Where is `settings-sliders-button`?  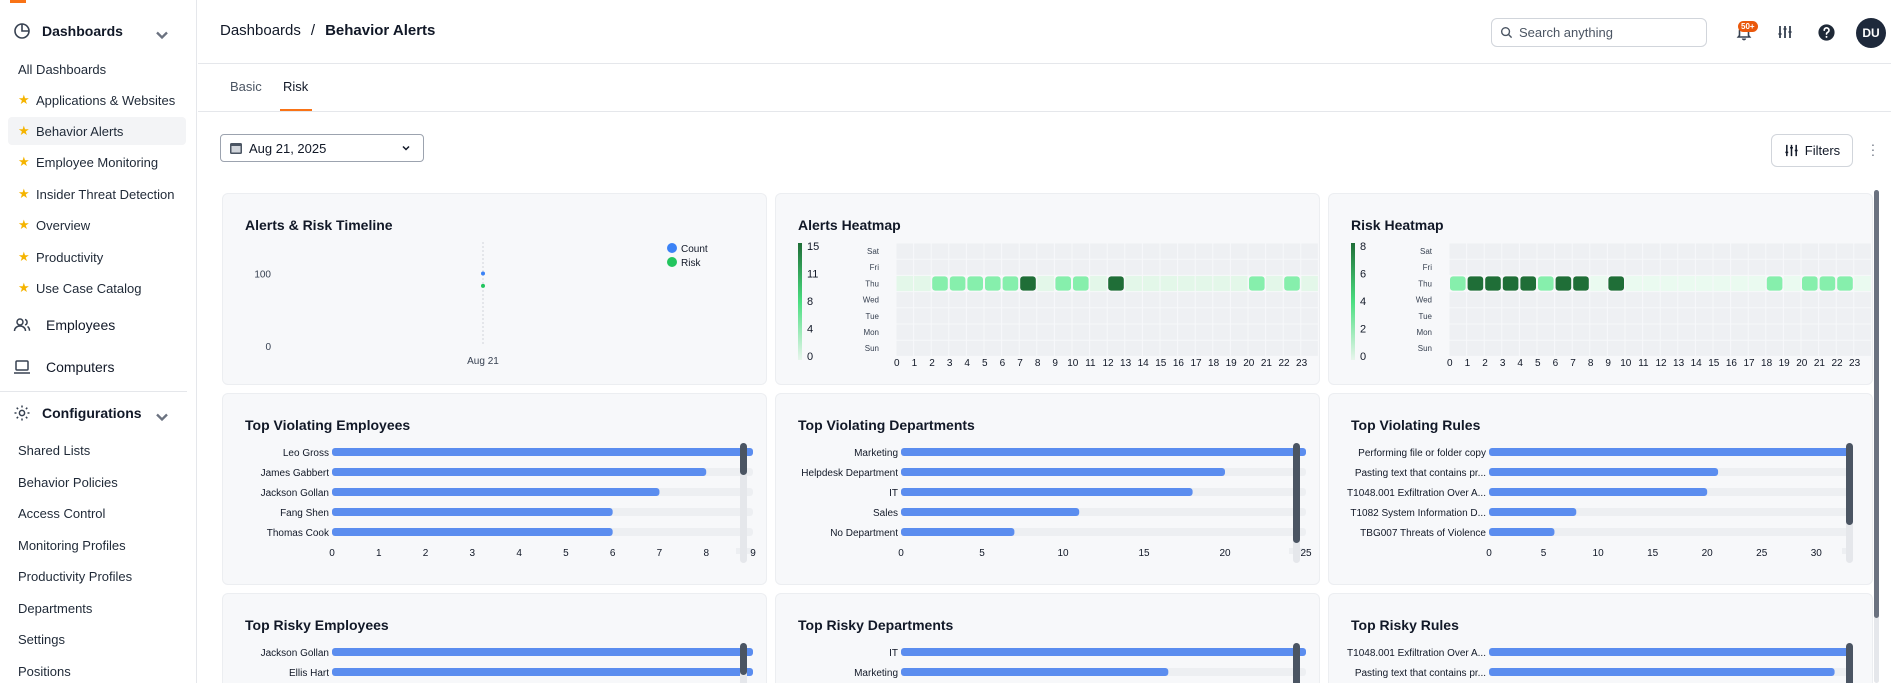
settings-sliders-button is located at coordinates (1785, 32).